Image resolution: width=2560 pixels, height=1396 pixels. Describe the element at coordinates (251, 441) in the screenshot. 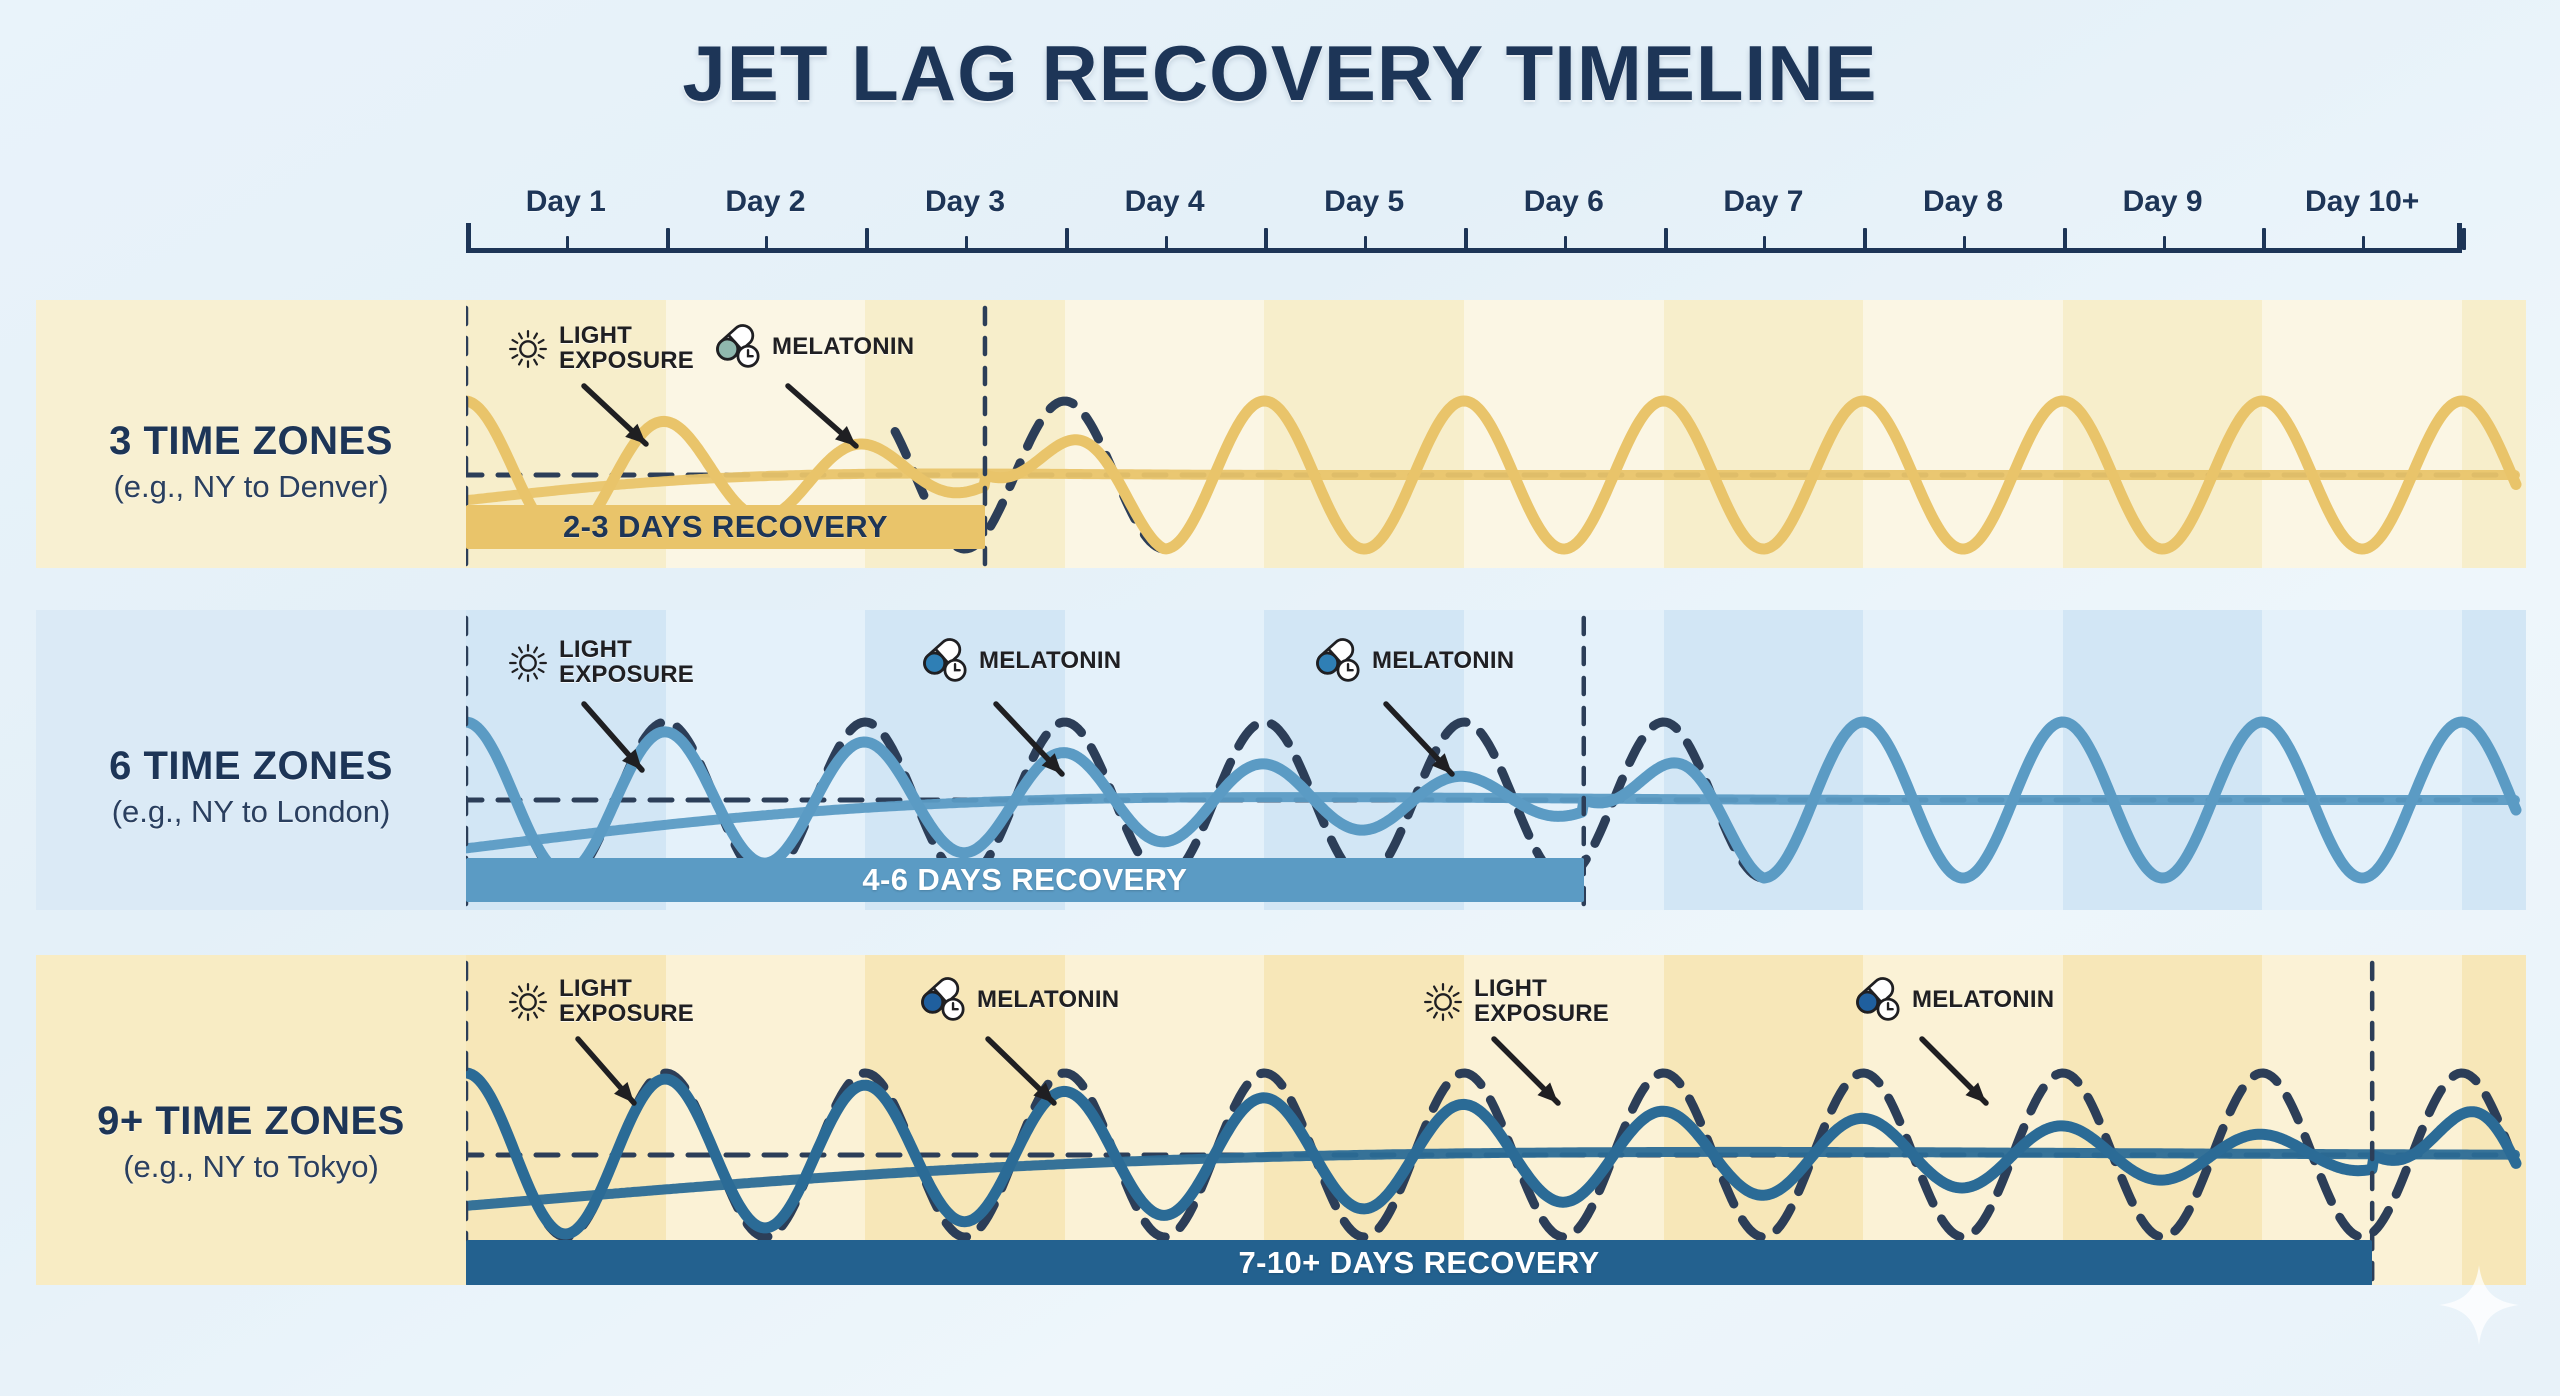

I see `row-title: 3 TIME ZONES` at that location.